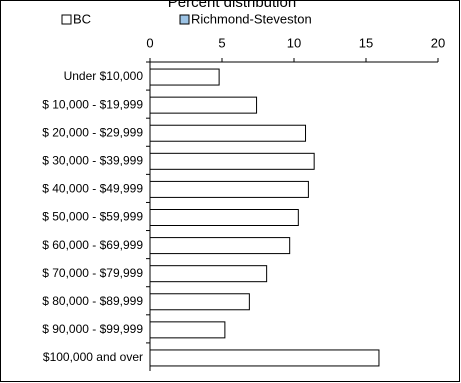 Image resolution: width=461 pixels, height=383 pixels. What do you see at coordinates (92, 189) in the screenshot?
I see `y-tick-label: $ 40,000 - $49,999` at bounding box center [92, 189].